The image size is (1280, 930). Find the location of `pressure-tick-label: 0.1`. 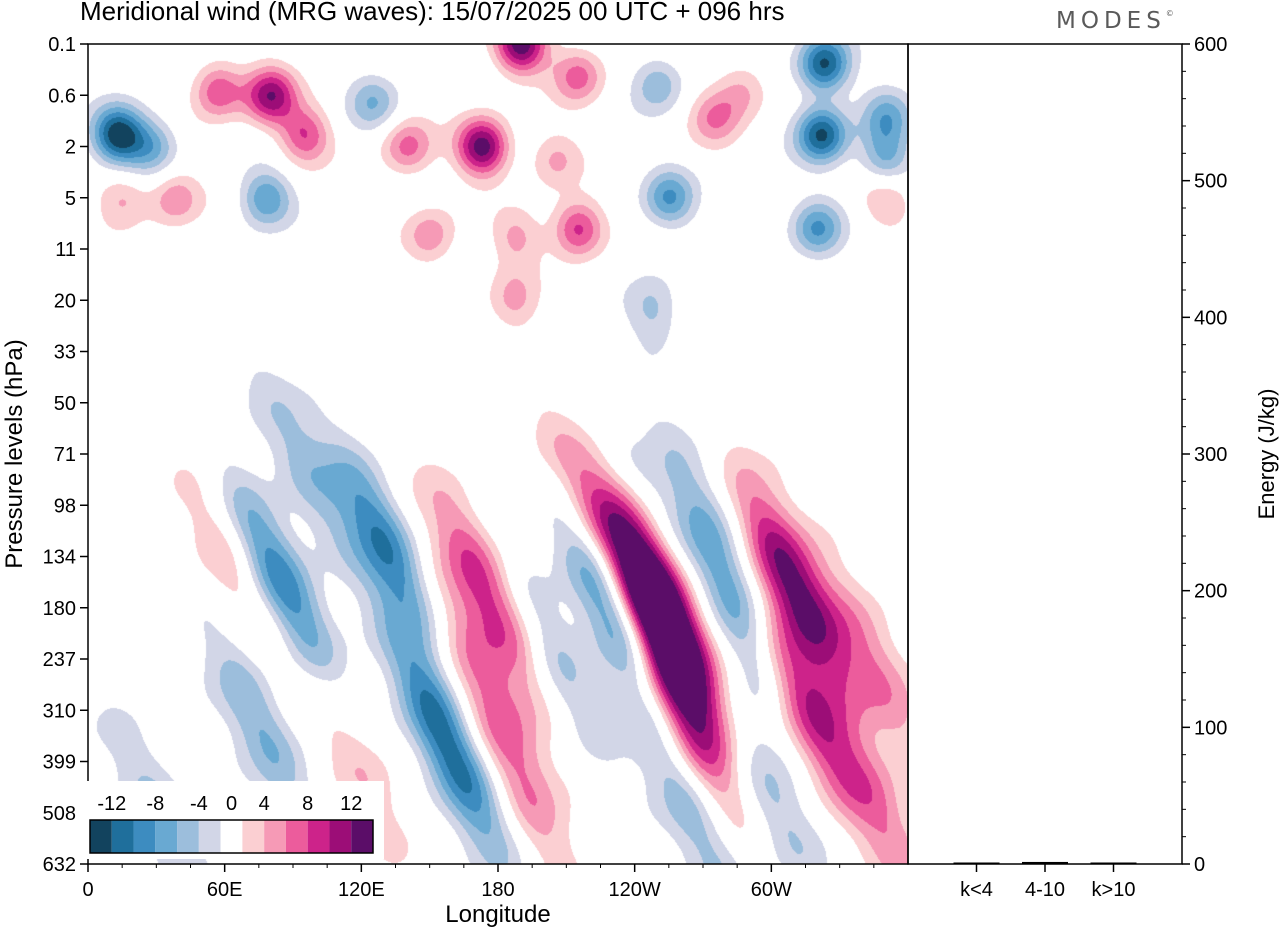

pressure-tick-label: 0.1 is located at coordinates (62, 45).